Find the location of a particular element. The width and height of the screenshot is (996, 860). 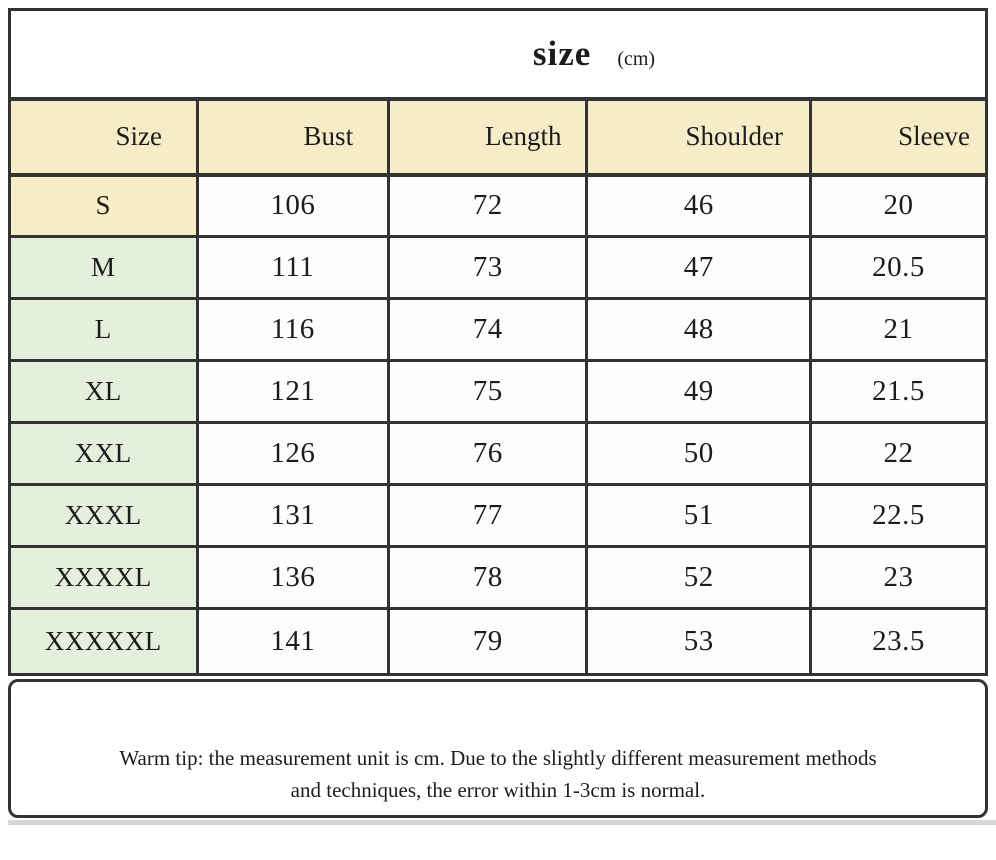

cell-shoulder: 48 is located at coordinates (699, 329).